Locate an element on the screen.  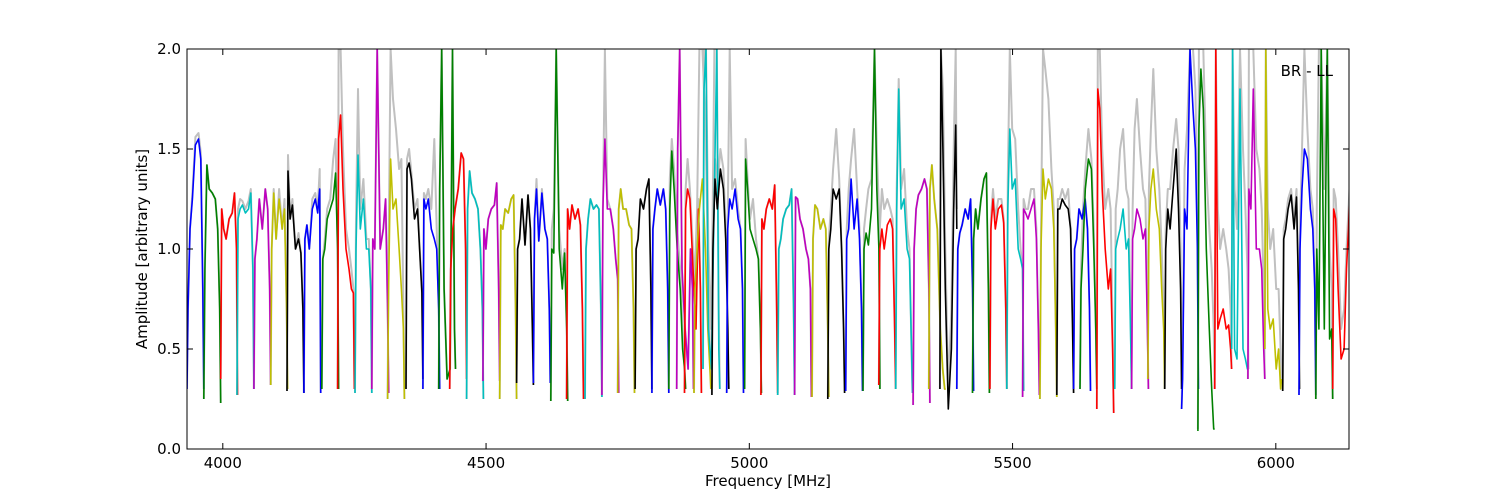
x-tick-label: 4500 is located at coordinates (486, 463).